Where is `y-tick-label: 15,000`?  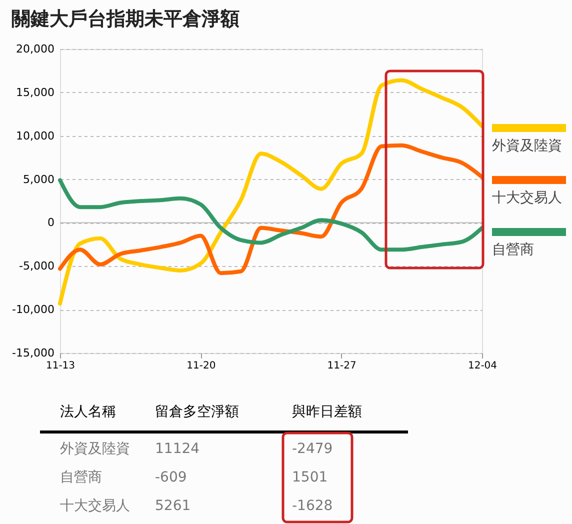
y-tick-label: 15,000 is located at coordinates (35, 92).